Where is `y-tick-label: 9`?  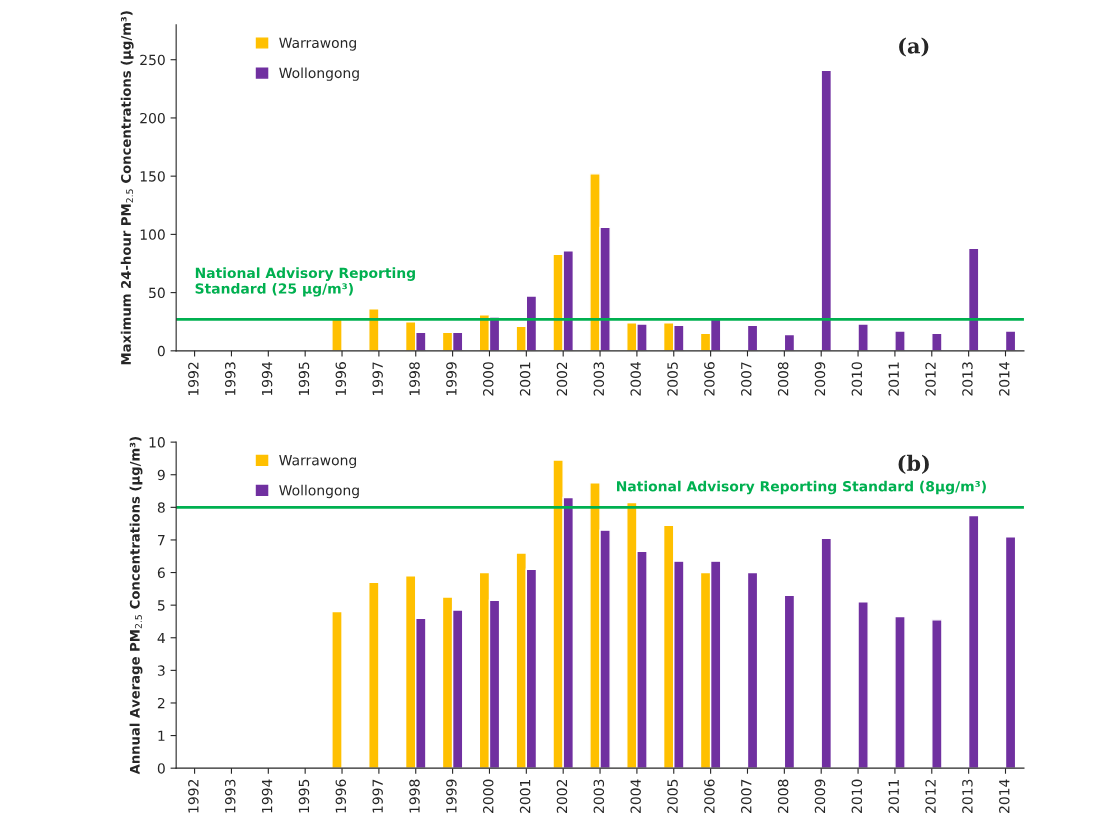
y-tick-label: 9 is located at coordinates (161, 475).